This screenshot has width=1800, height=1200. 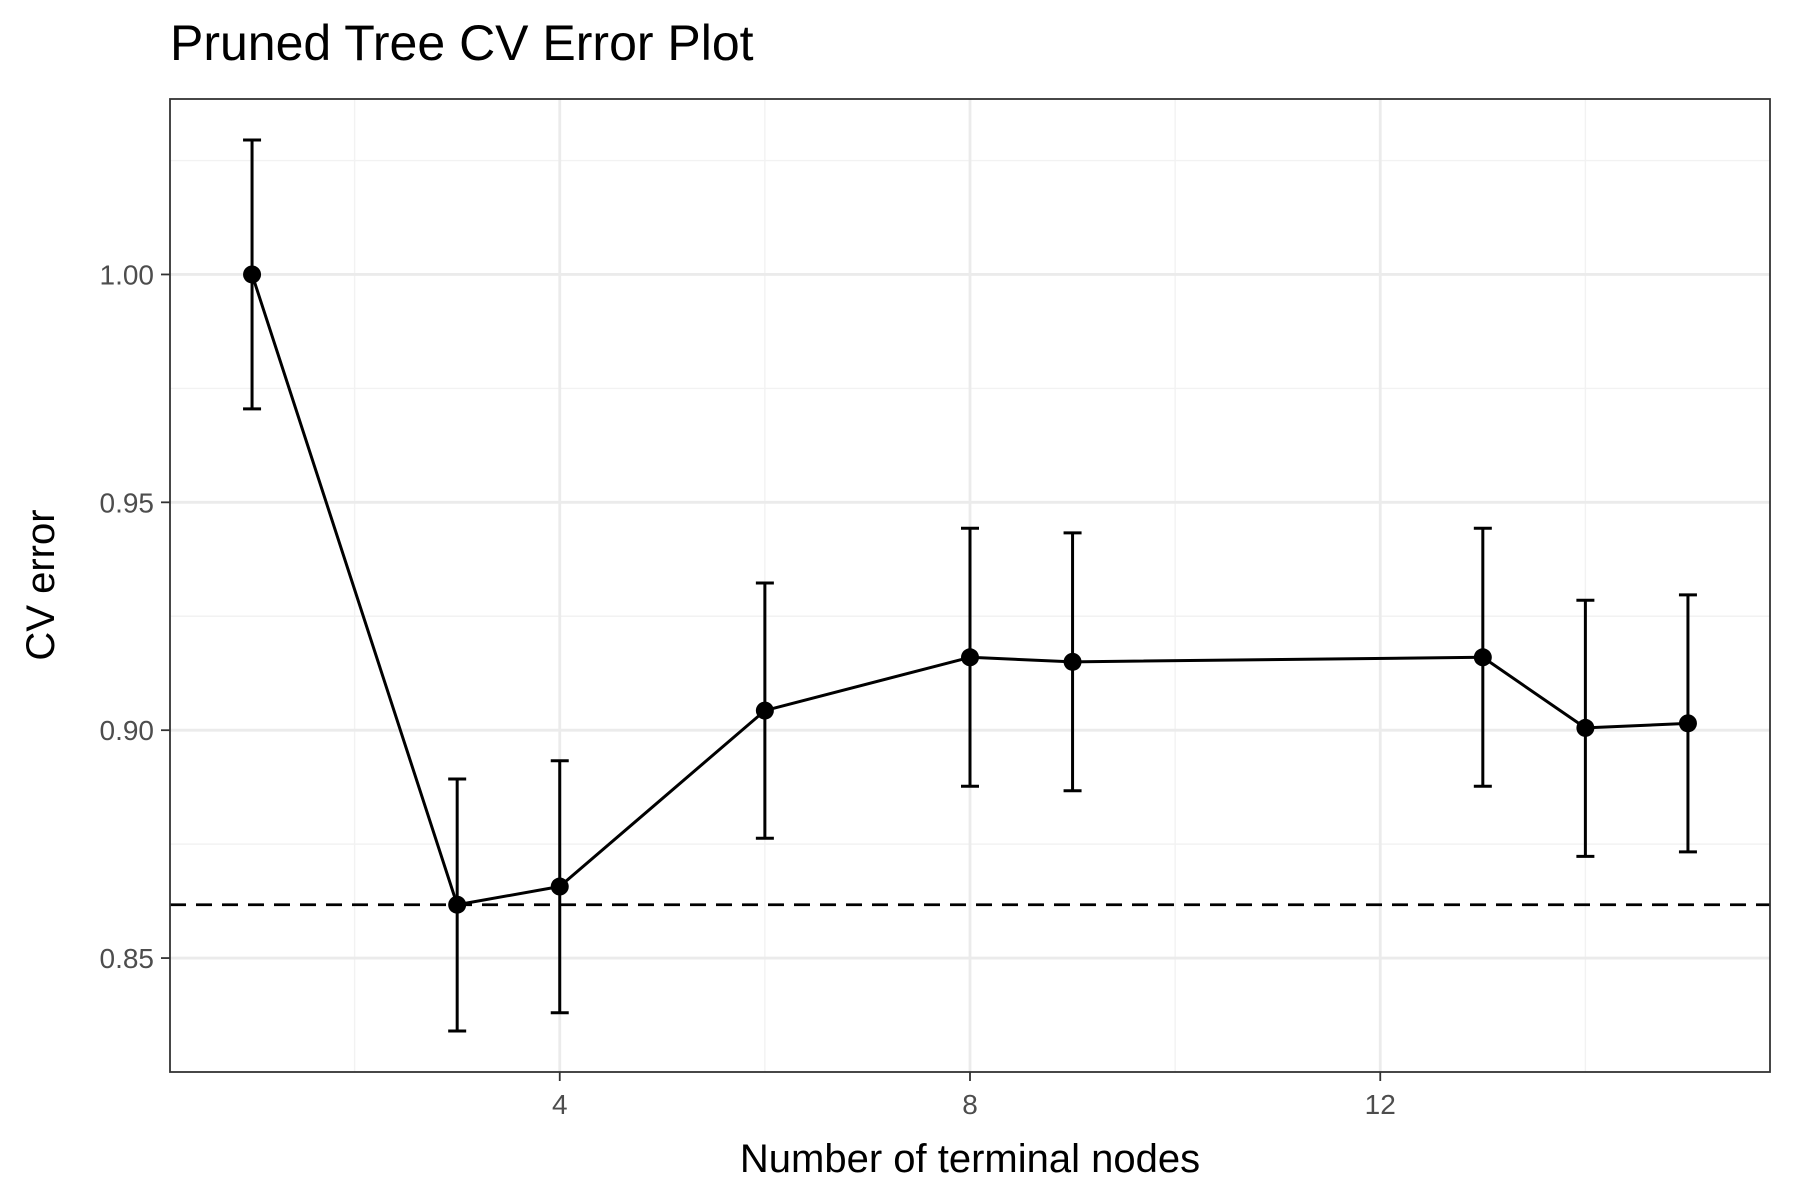 I want to click on x-axis-ticks: 4 8 12, so click(x=974, y=1096).